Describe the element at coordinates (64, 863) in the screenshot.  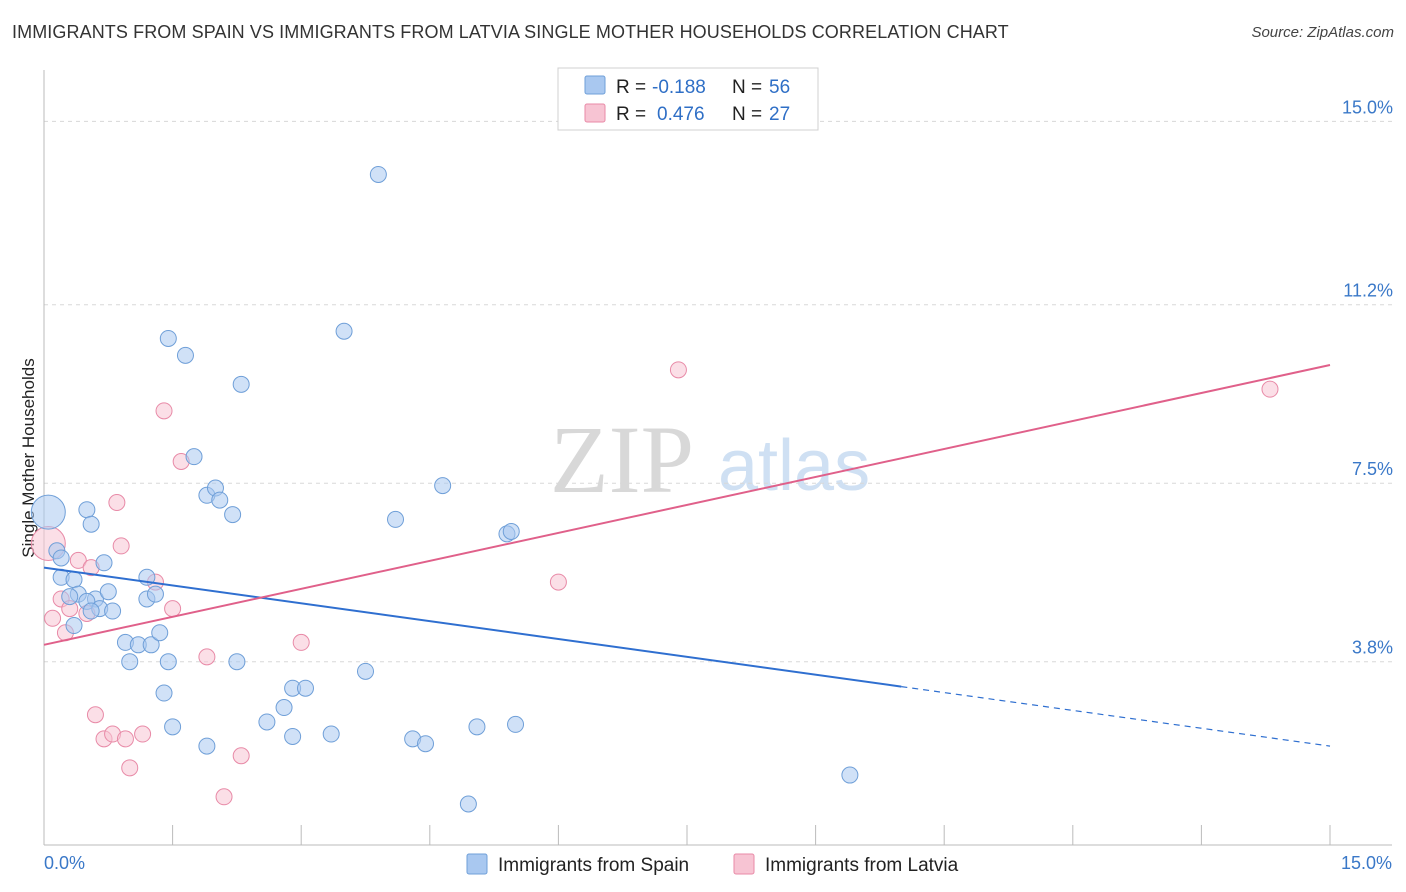
I see `x-tick-label-min: 0.0%` at that location.